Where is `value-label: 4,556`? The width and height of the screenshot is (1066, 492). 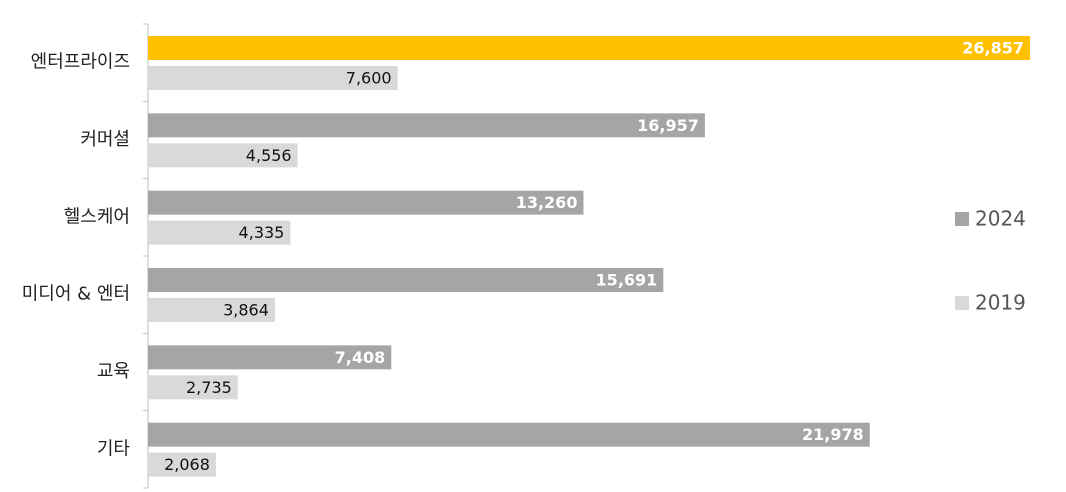
value-label: 4,556 is located at coordinates (269, 155).